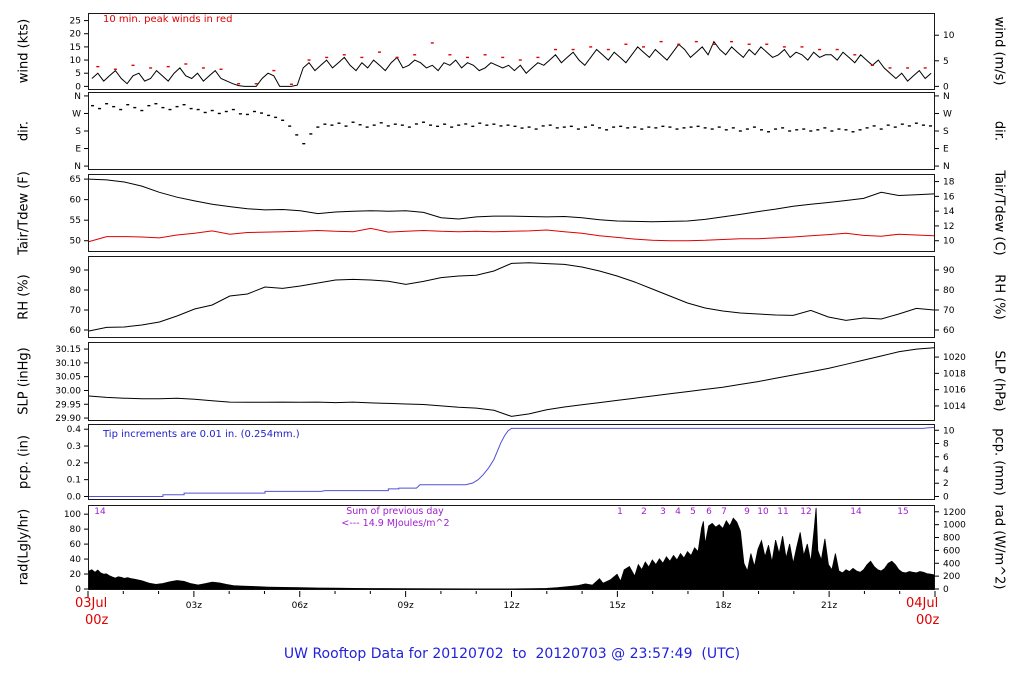  What do you see at coordinates (644, 512) in the screenshot?
I see `radiation-hour-label: 2` at bounding box center [644, 512].